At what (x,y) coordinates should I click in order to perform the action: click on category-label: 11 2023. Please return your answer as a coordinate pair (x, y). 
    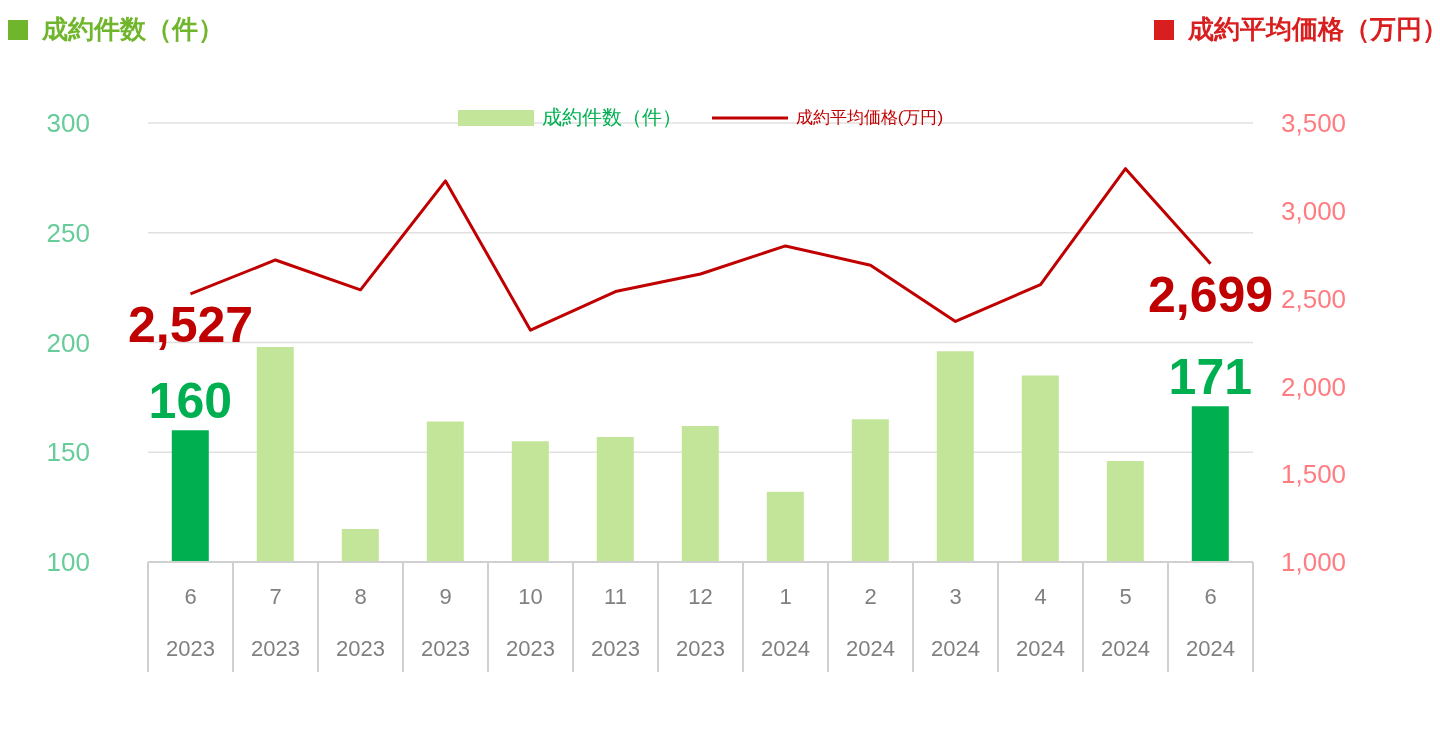
    Looking at the image, I should click on (615, 622).